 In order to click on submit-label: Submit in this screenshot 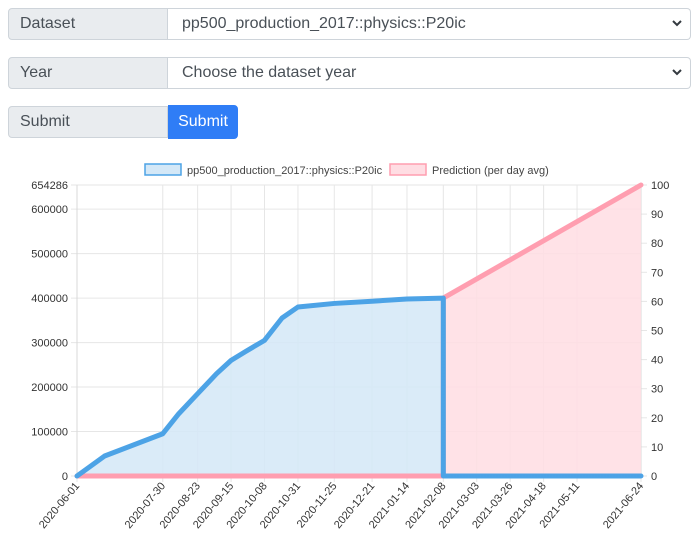, I will do `click(88, 122)`.